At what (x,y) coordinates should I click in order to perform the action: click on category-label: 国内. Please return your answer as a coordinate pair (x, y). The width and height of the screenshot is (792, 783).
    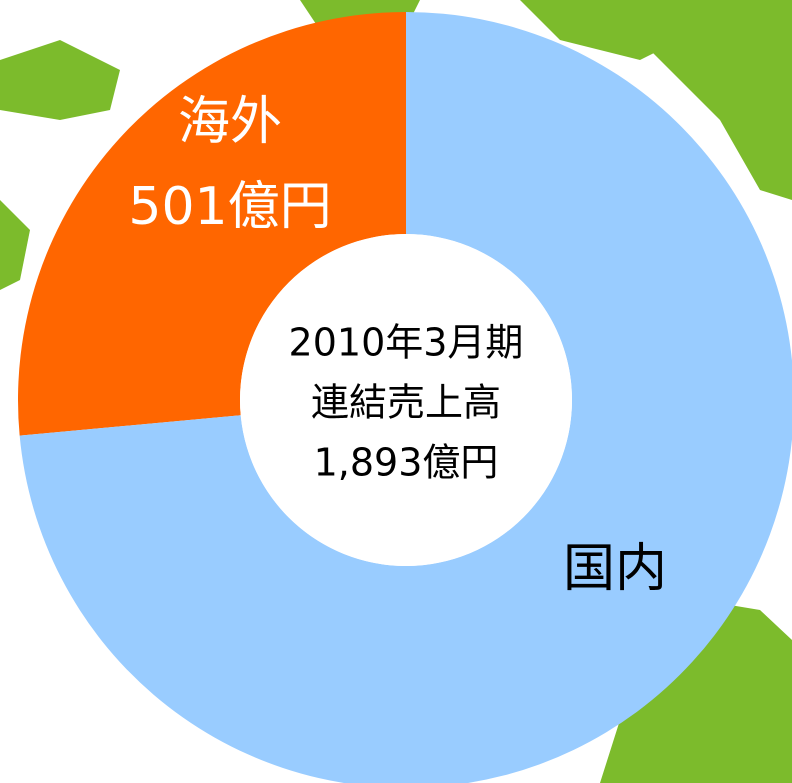
    Looking at the image, I should click on (615, 569).